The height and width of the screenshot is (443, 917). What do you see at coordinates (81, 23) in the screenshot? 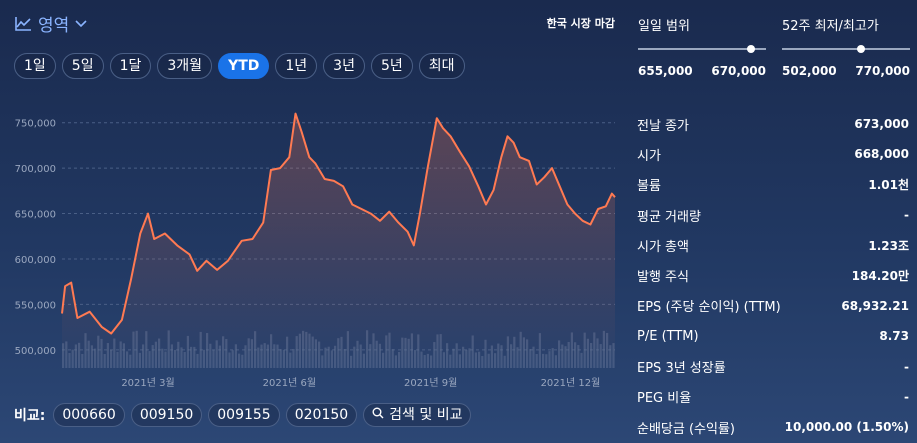
I see `chevron-down-icon` at bounding box center [81, 23].